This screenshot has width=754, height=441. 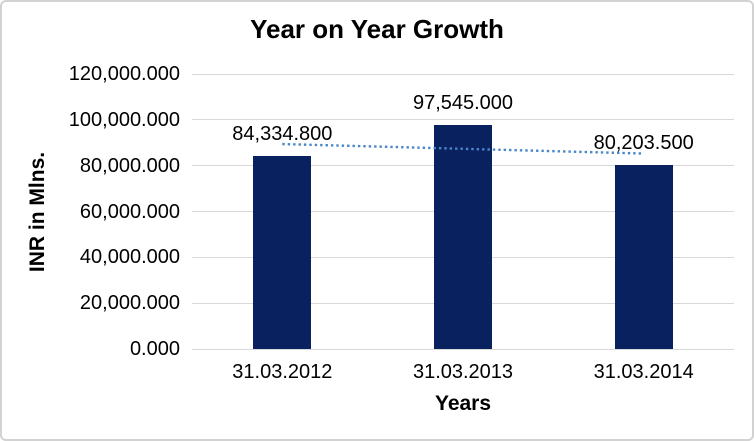 What do you see at coordinates (463, 148) in the screenshot?
I see `trendline-segment` at bounding box center [463, 148].